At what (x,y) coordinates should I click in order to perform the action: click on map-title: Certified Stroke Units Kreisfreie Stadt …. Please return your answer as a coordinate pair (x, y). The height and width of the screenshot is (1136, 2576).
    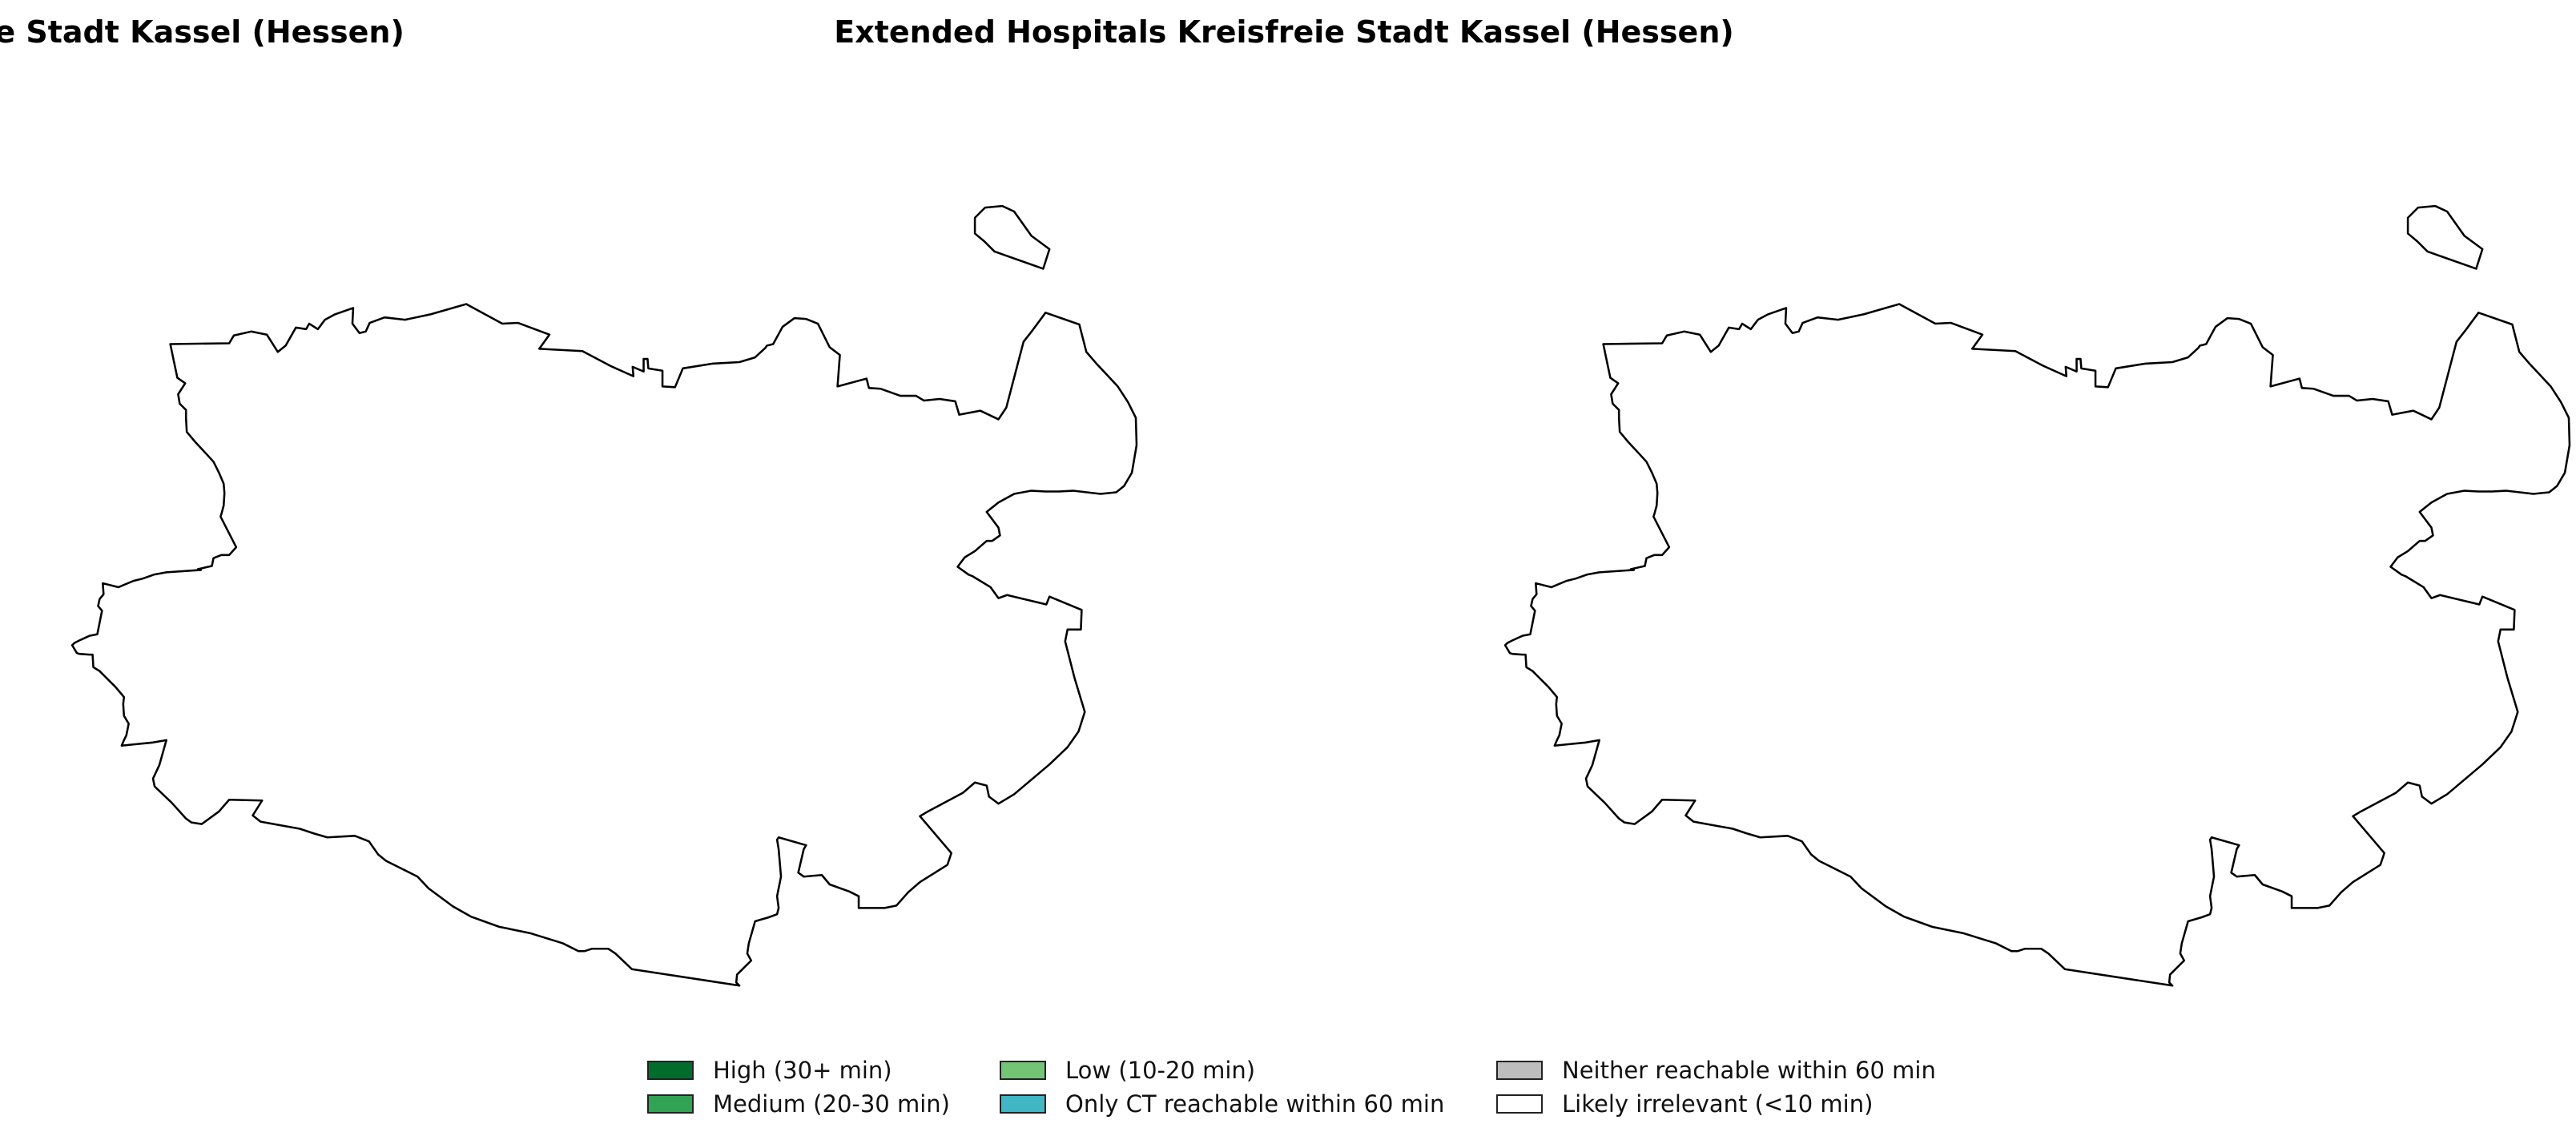
    Looking at the image, I should click on (202, 32).